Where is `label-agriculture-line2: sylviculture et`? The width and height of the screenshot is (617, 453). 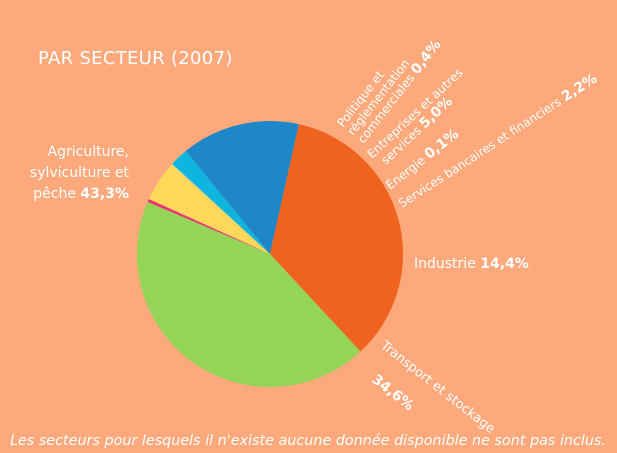
label-agriculture-line2: sylviculture et is located at coordinates (80, 173).